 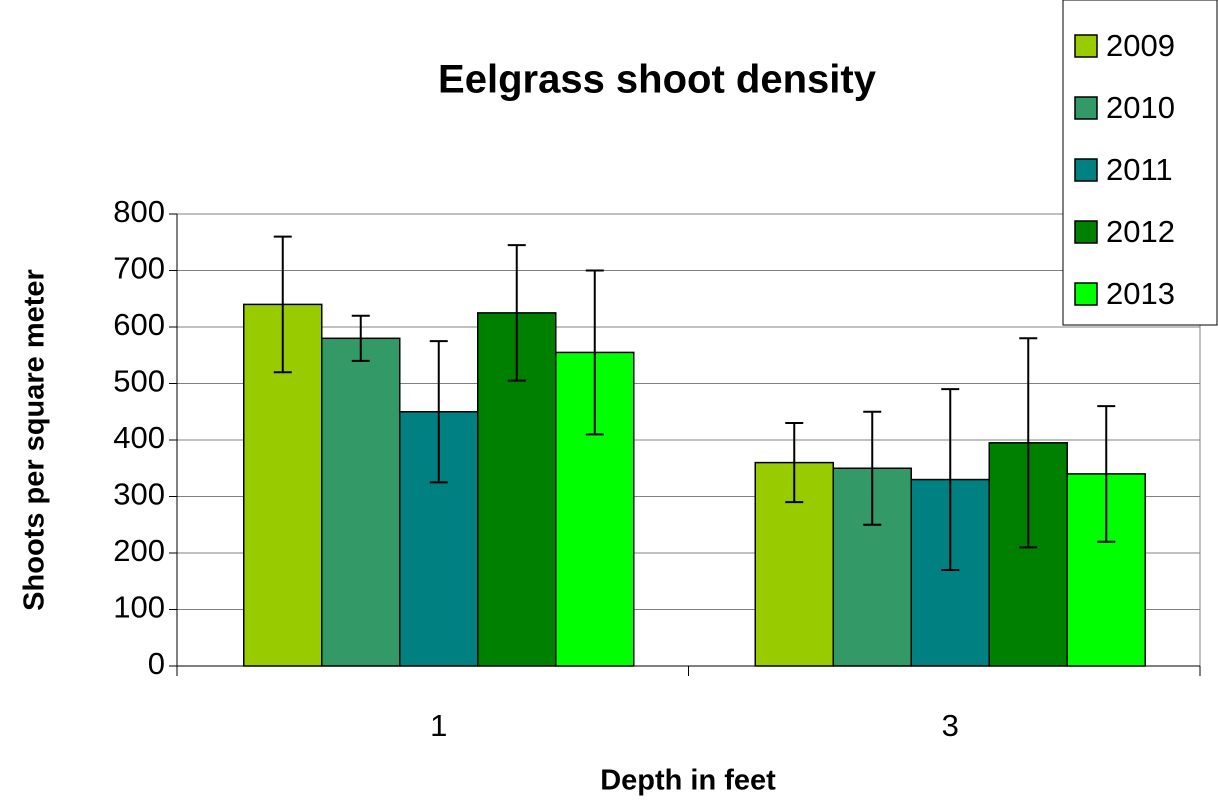 What do you see at coordinates (1139, 169) in the screenshot?
I see `legend-label: 2011` at bounding box center [1139, 169].